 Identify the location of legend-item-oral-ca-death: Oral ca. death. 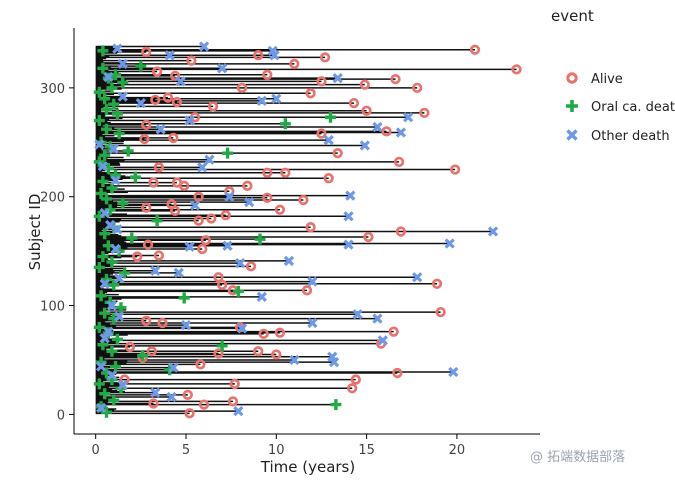
(620, 107).